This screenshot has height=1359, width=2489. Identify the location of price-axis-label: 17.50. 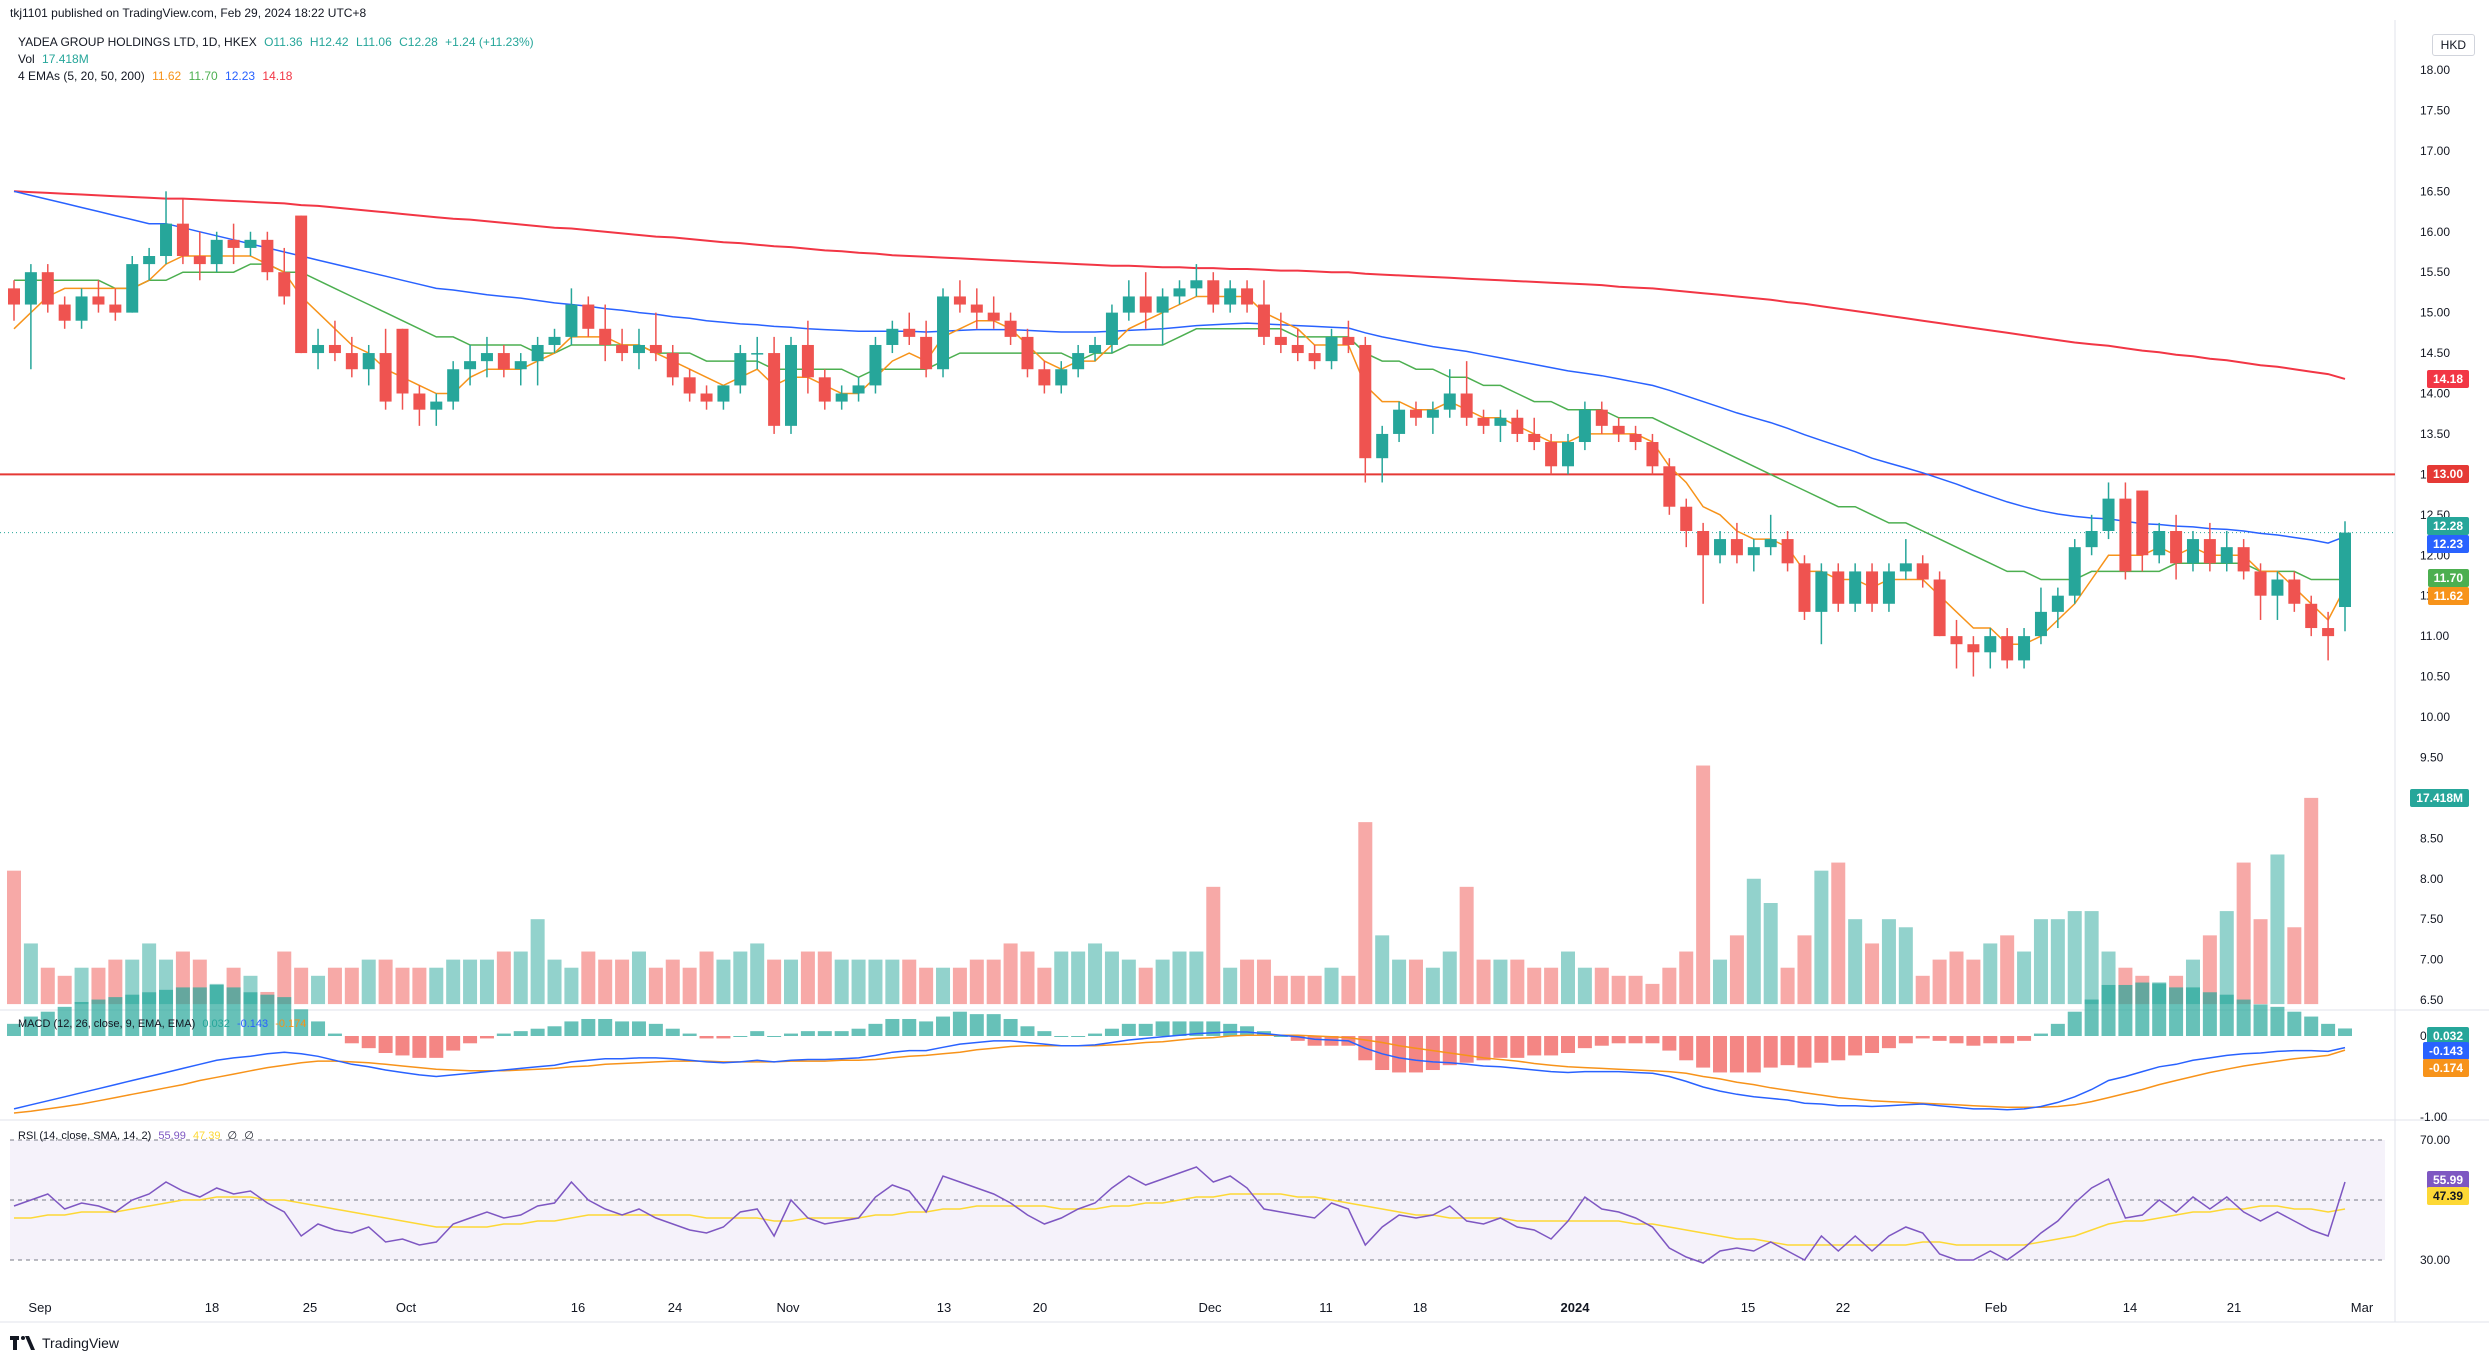
(2435, 110).